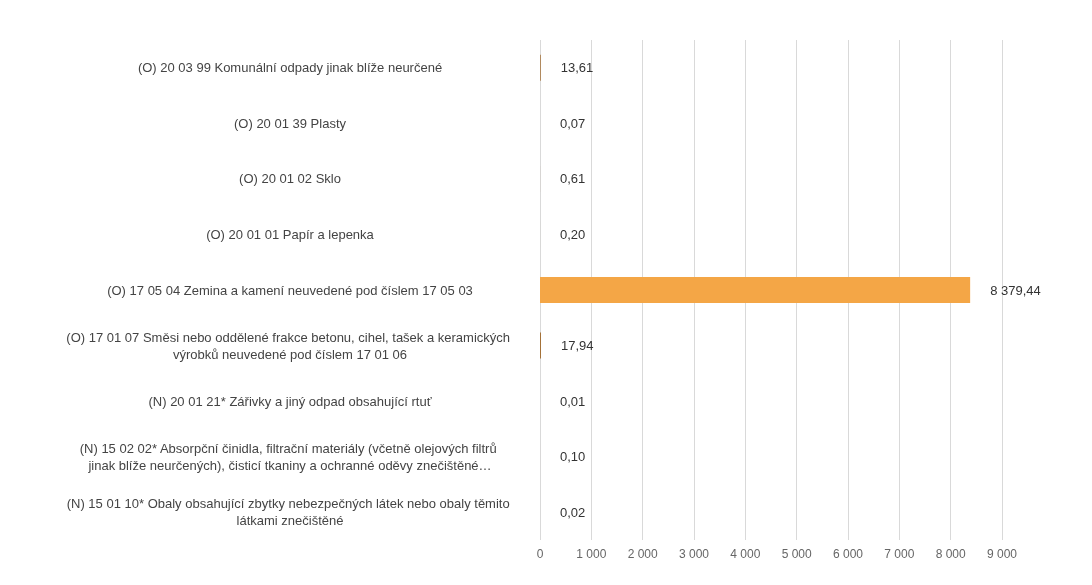  I want to click on data-label: 13,61, so click(577, 68).